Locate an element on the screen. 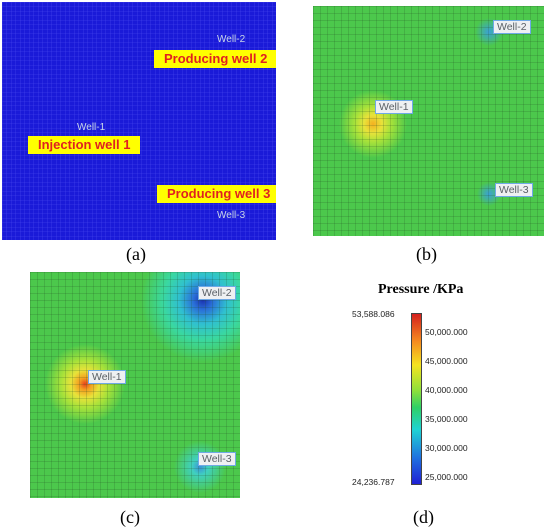 The height and width of the screenshot is (530, 550). panel-b-well-3-tag: Well-3 is located at coordinates (514, 190).